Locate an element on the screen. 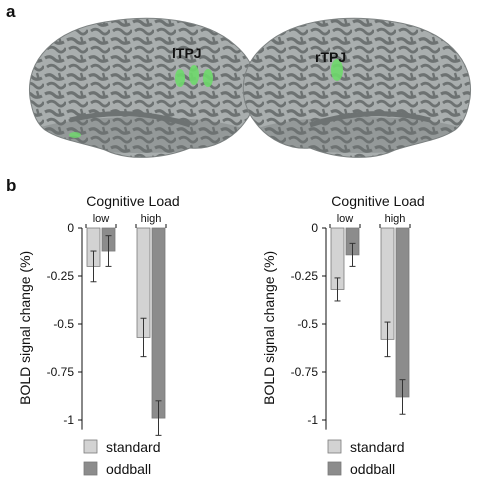 The height and width of the screenshot is (485, 500). left-hemisphere: lTPJ is located at coordinates (143, 87).